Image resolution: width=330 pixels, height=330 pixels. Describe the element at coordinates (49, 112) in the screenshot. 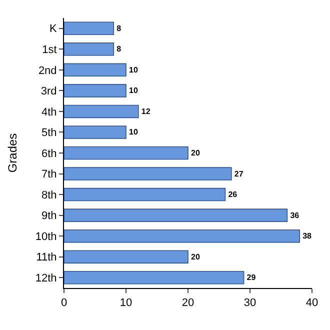

I see `y-tick-label: 4th` at that location.